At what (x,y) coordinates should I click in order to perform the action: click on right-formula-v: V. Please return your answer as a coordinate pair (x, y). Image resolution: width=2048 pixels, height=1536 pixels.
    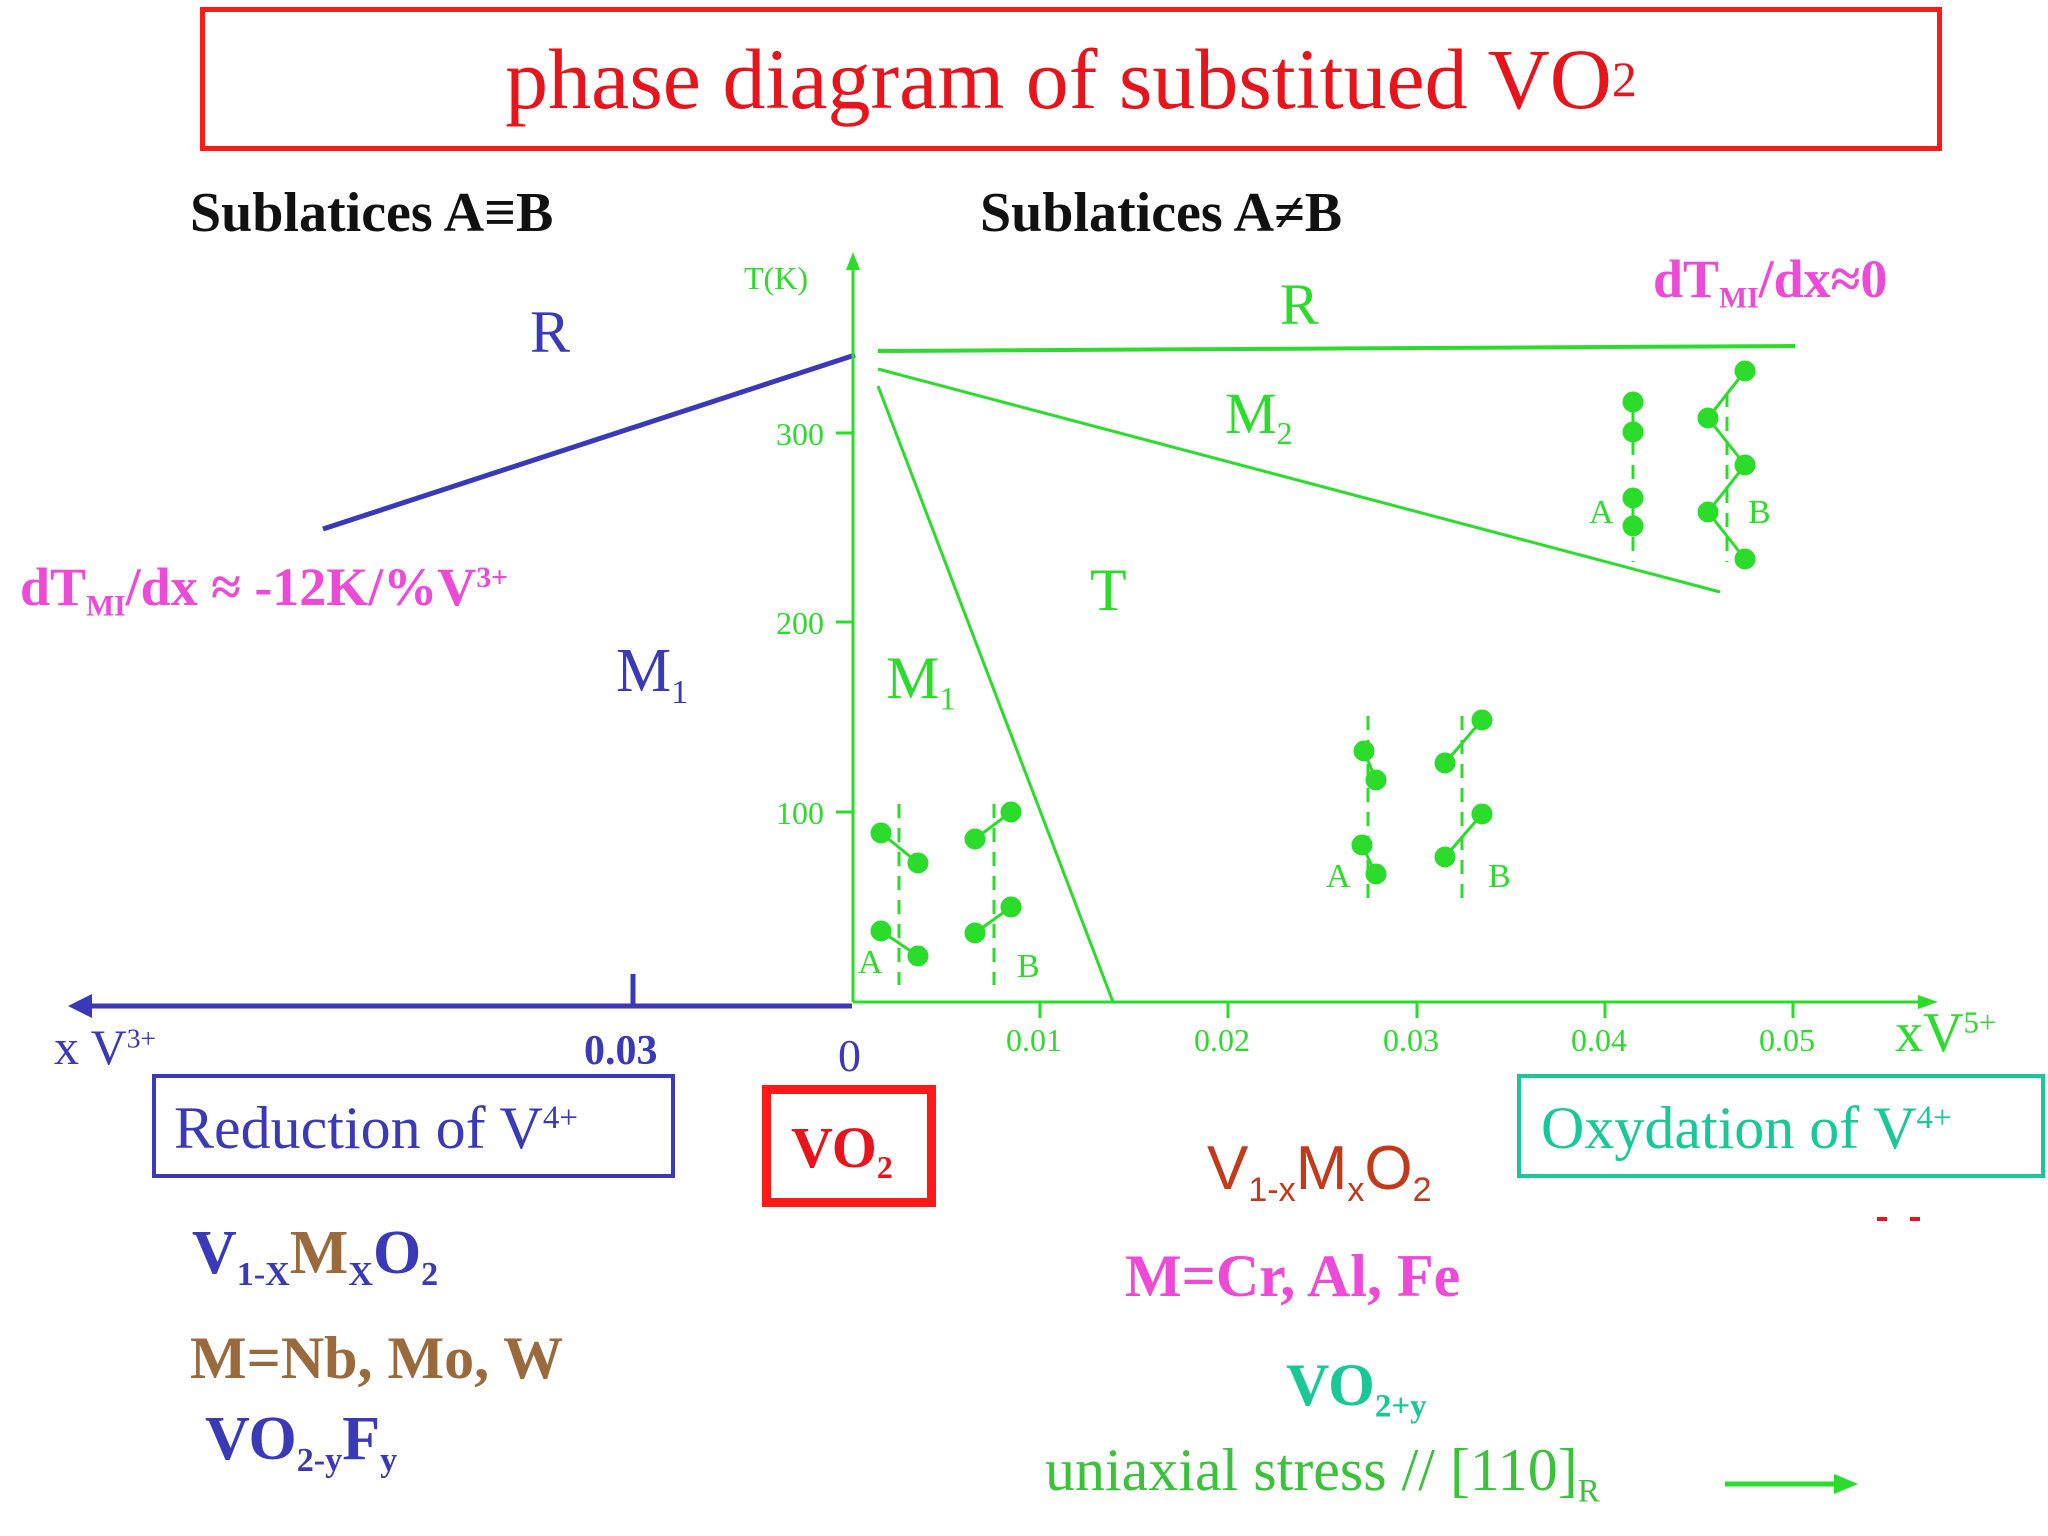
    Looking at the image, I should click on (1228, 1168).